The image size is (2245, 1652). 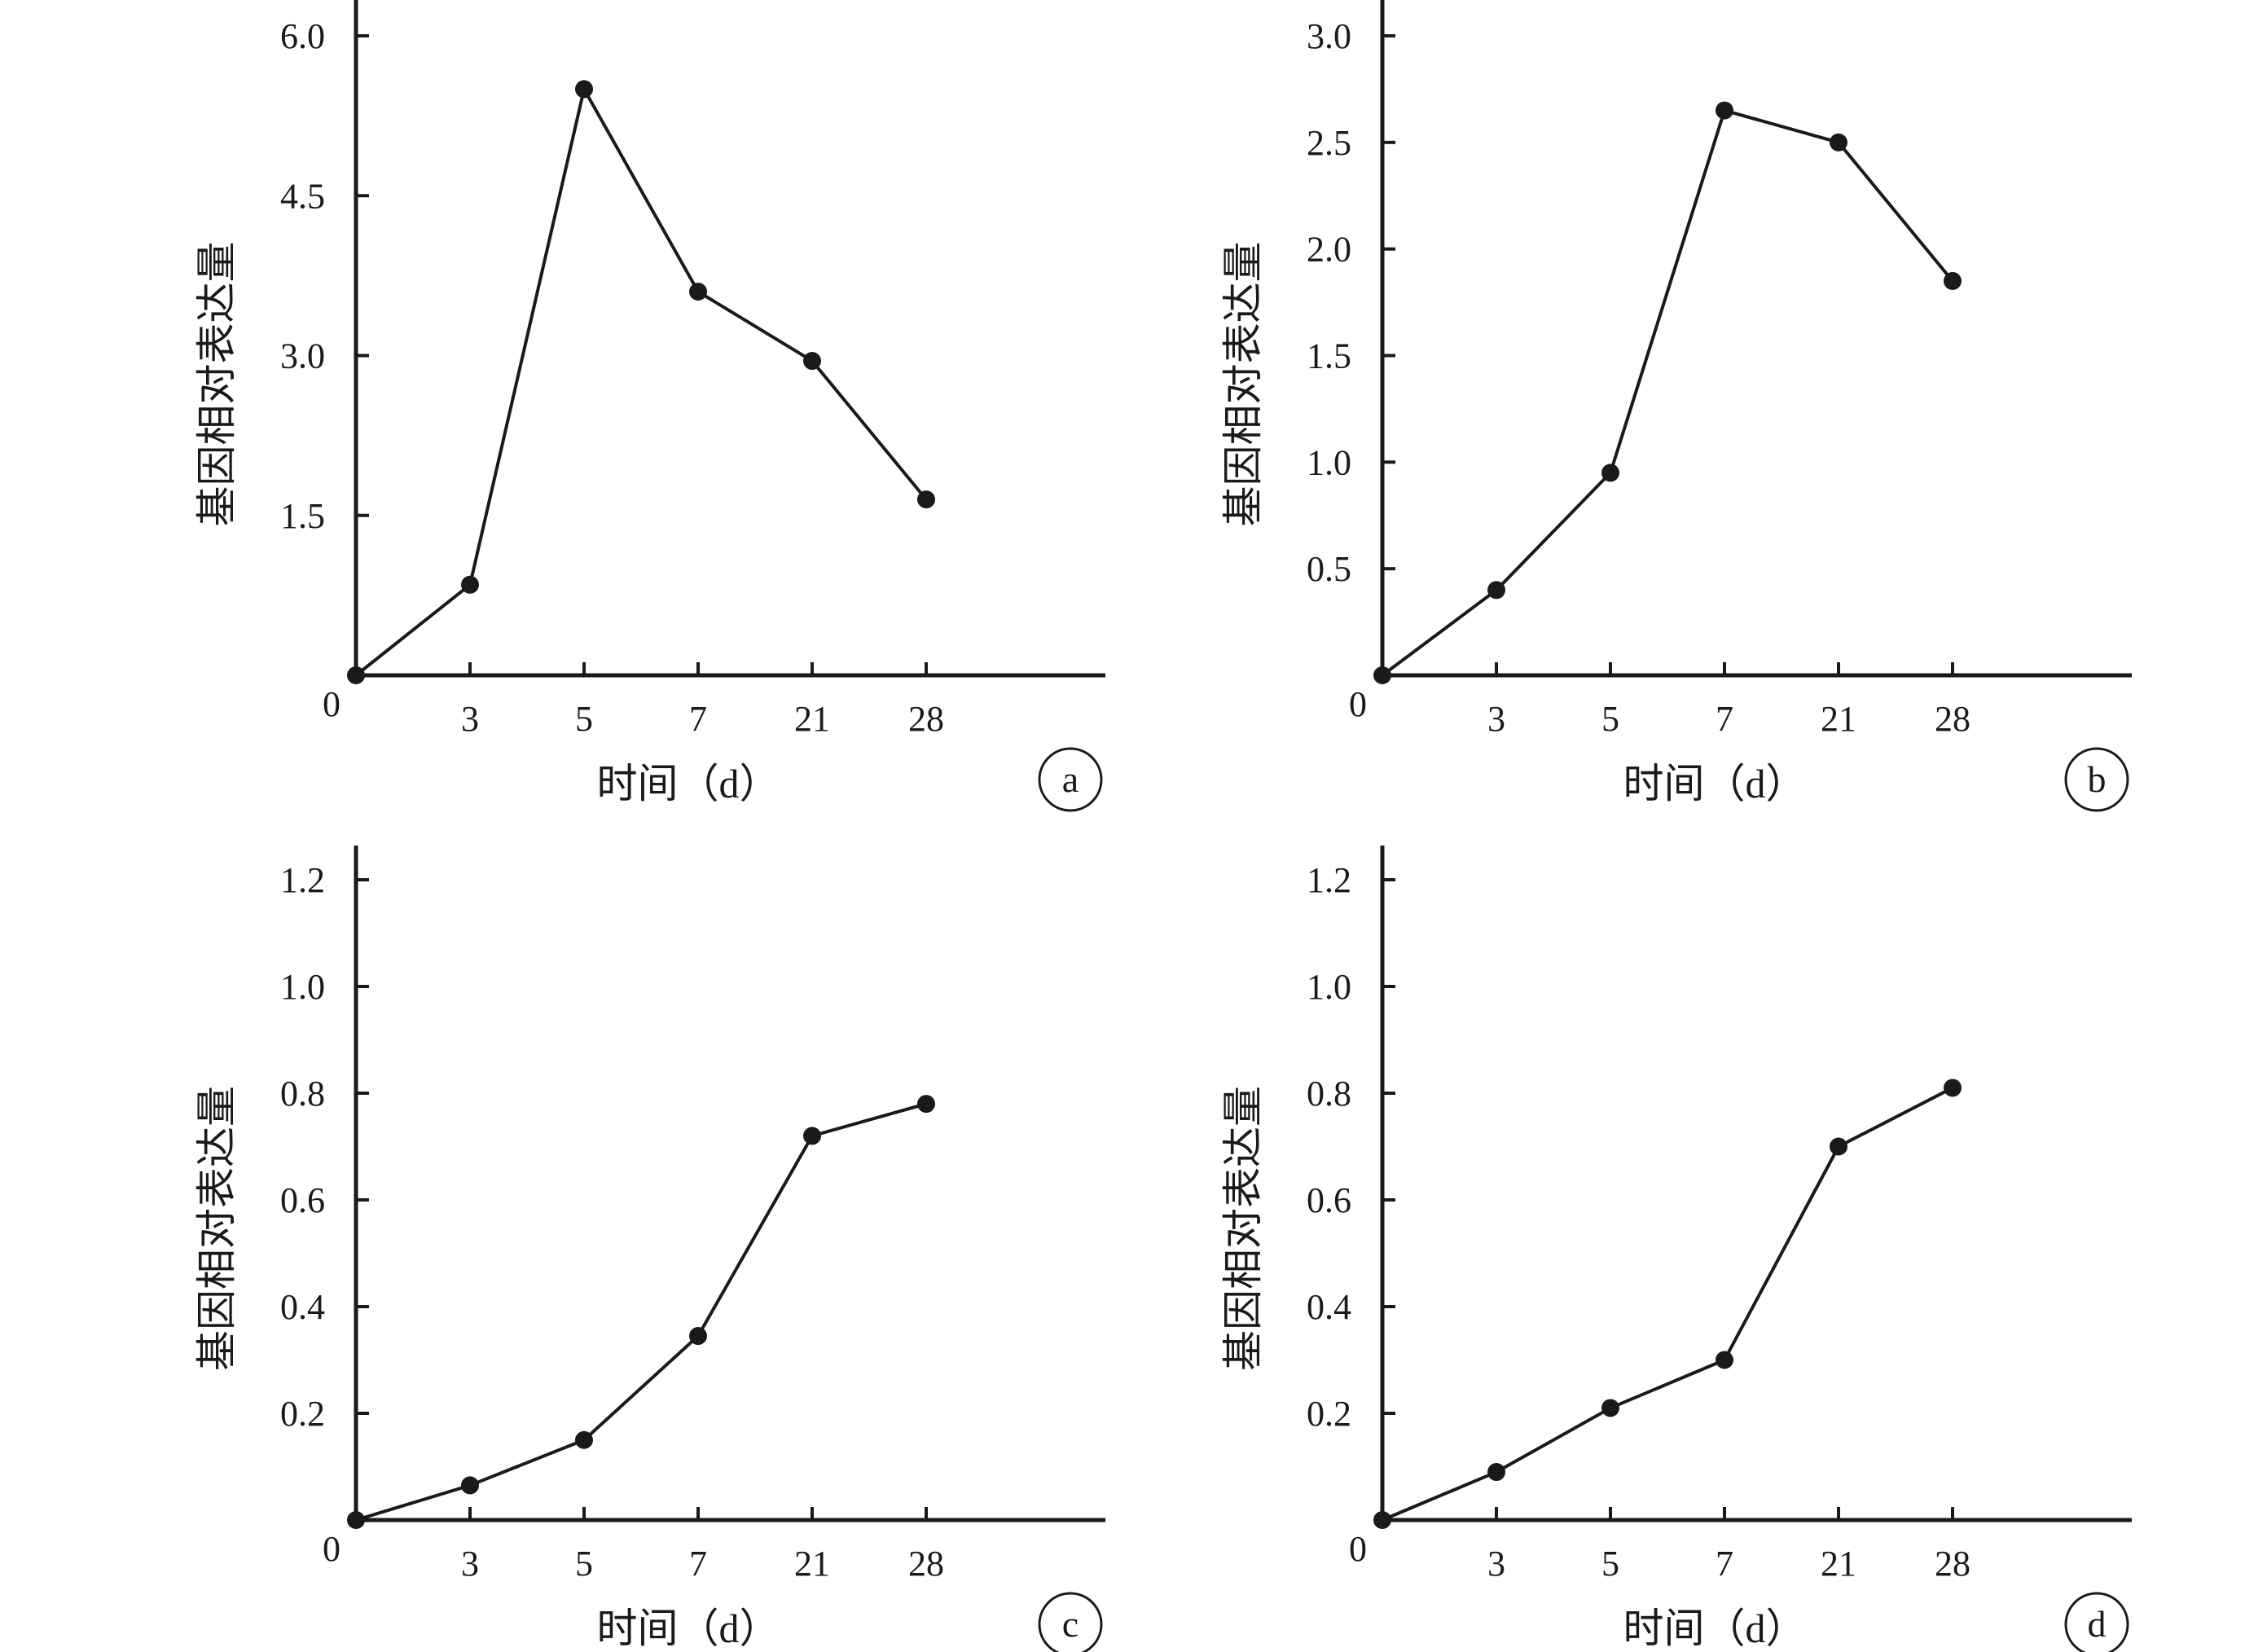 I want to click on y-tick-label: 6.0, so click(x=302, y=36).